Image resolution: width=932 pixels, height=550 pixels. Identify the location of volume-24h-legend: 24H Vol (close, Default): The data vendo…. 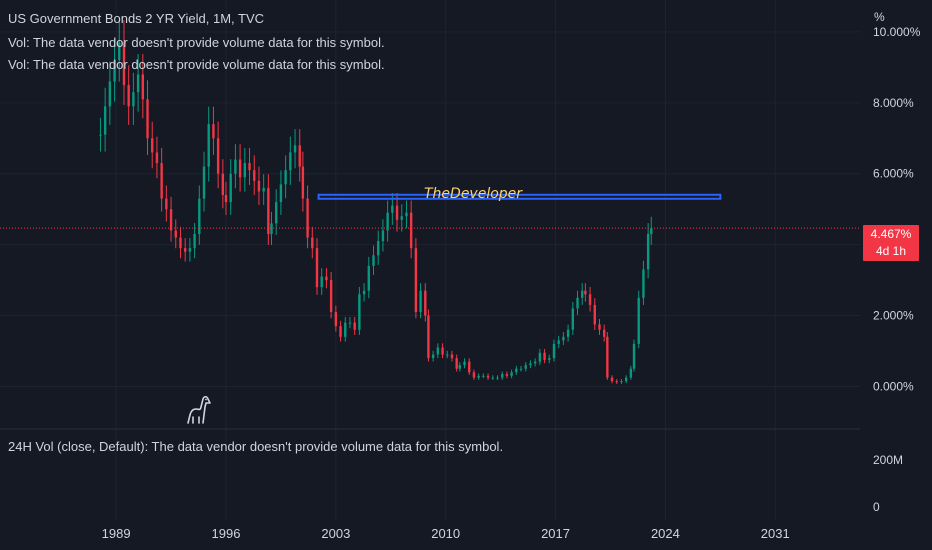
(256, 446).